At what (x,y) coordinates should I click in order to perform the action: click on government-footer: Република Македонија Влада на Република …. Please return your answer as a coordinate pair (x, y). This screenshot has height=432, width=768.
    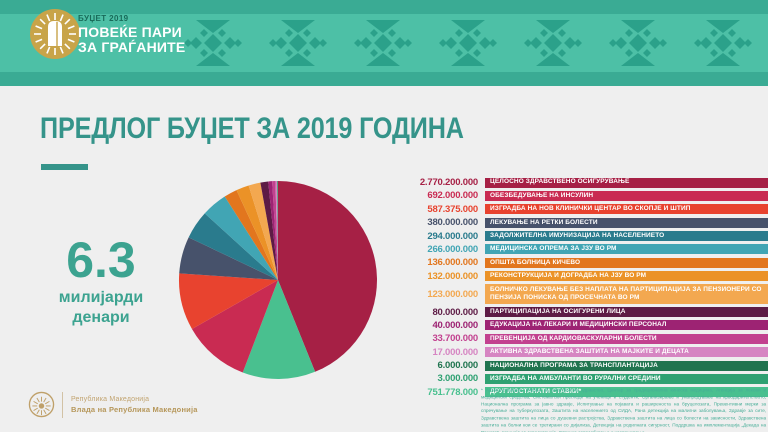
    Looking at the image, I should click on (113, 404).